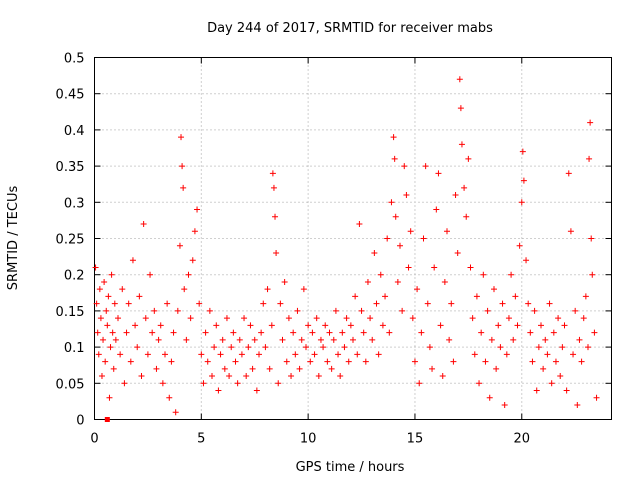 The image size is (640, 480). What do you see at coordinates (74, 348) in the screenshot?
I see `y-tick-label: 0.1` at bounding box center [74, 348].